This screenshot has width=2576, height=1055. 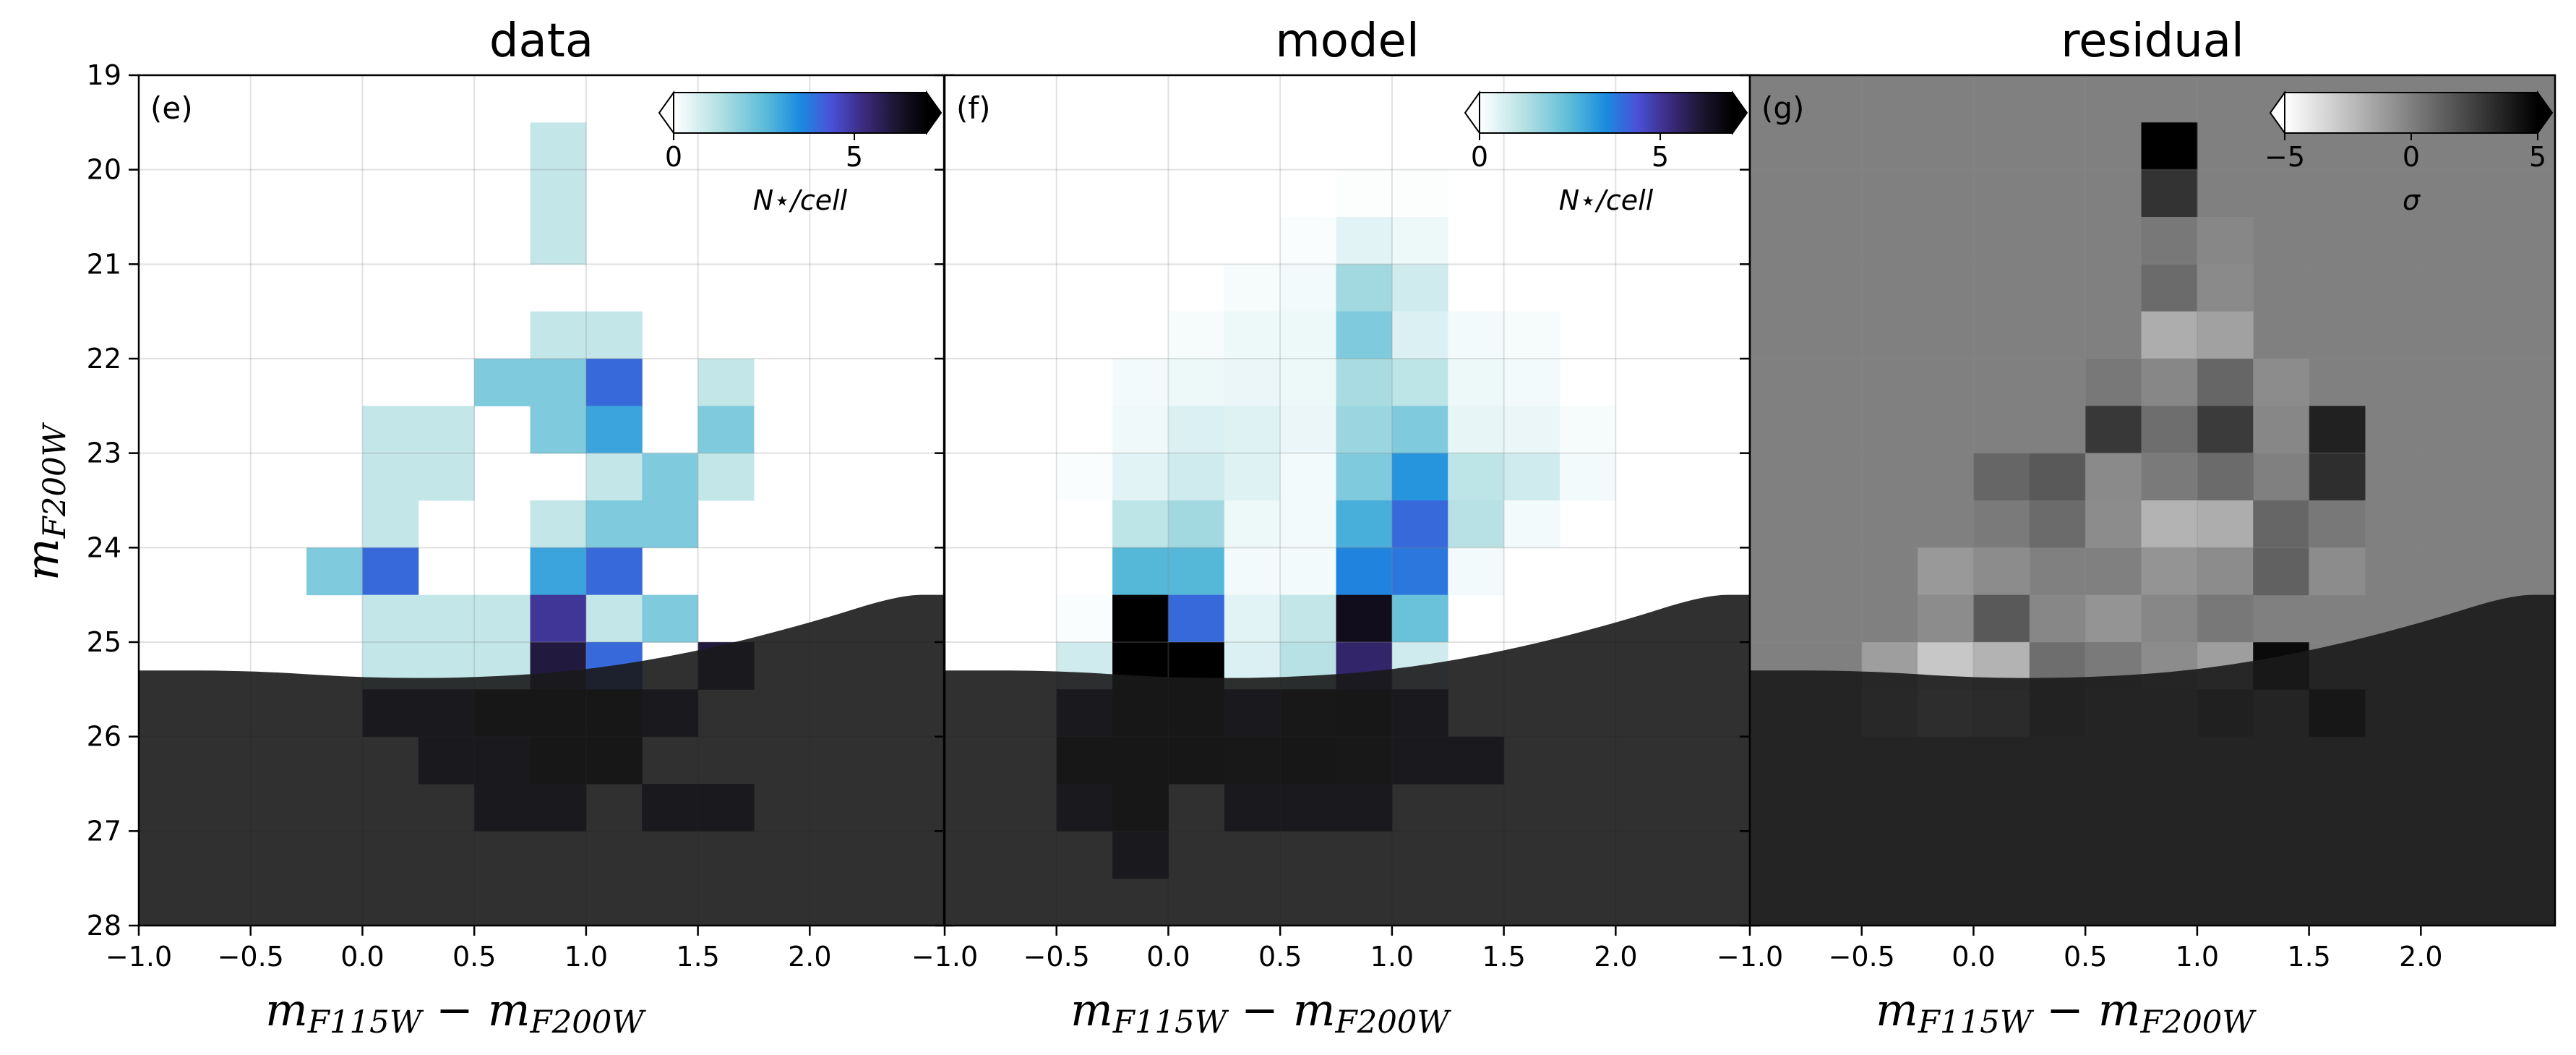 I want to click on colorbar-model: 0 5 N⋆/cell, so click(x=1606, y=153).